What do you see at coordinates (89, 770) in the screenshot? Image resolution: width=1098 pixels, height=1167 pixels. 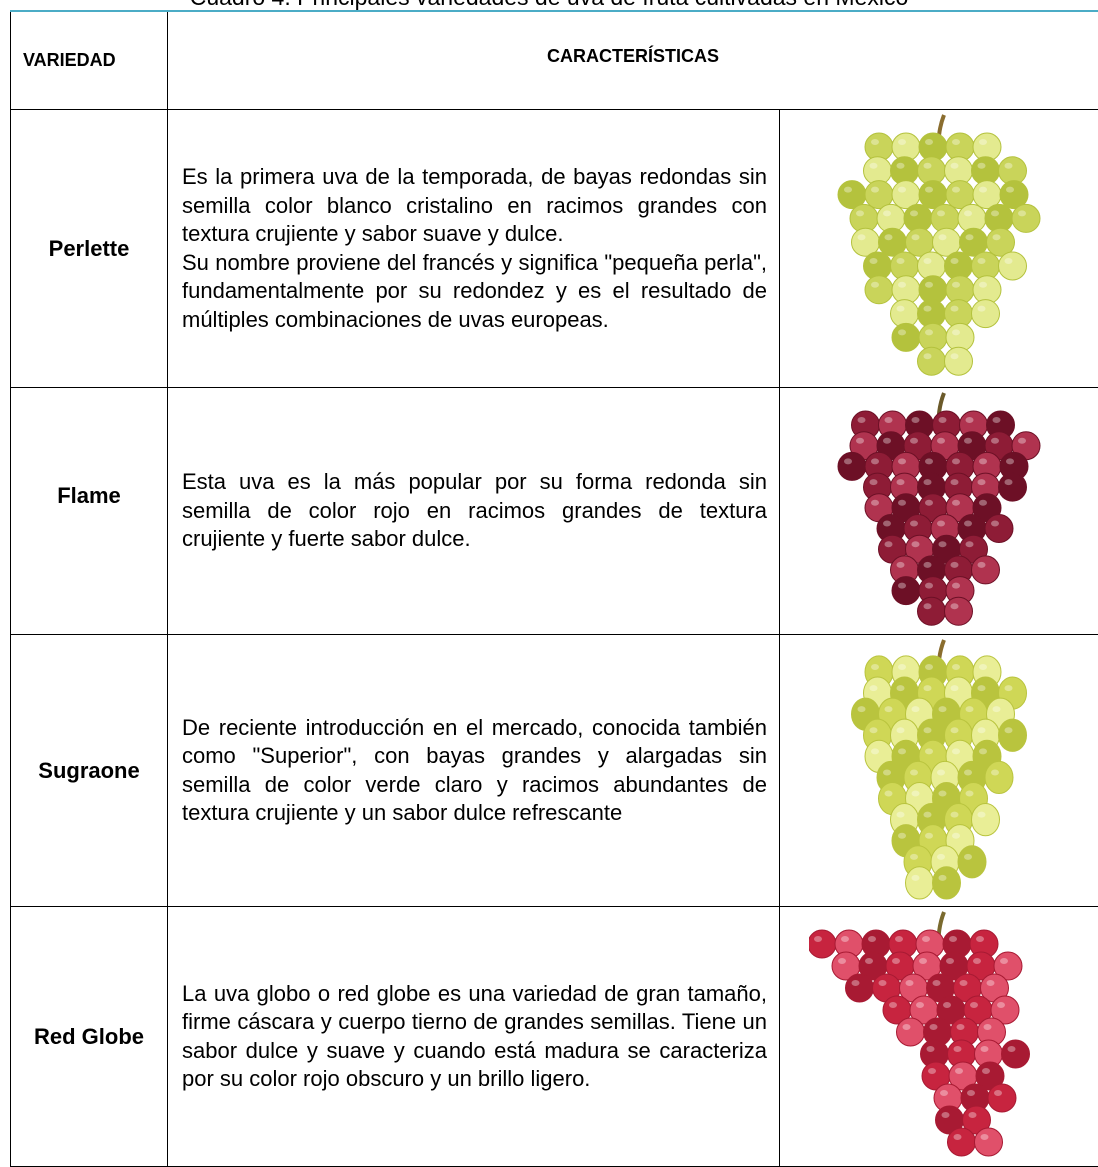 I see `variety-name: Sugraone` at bounding box center [89, 770].